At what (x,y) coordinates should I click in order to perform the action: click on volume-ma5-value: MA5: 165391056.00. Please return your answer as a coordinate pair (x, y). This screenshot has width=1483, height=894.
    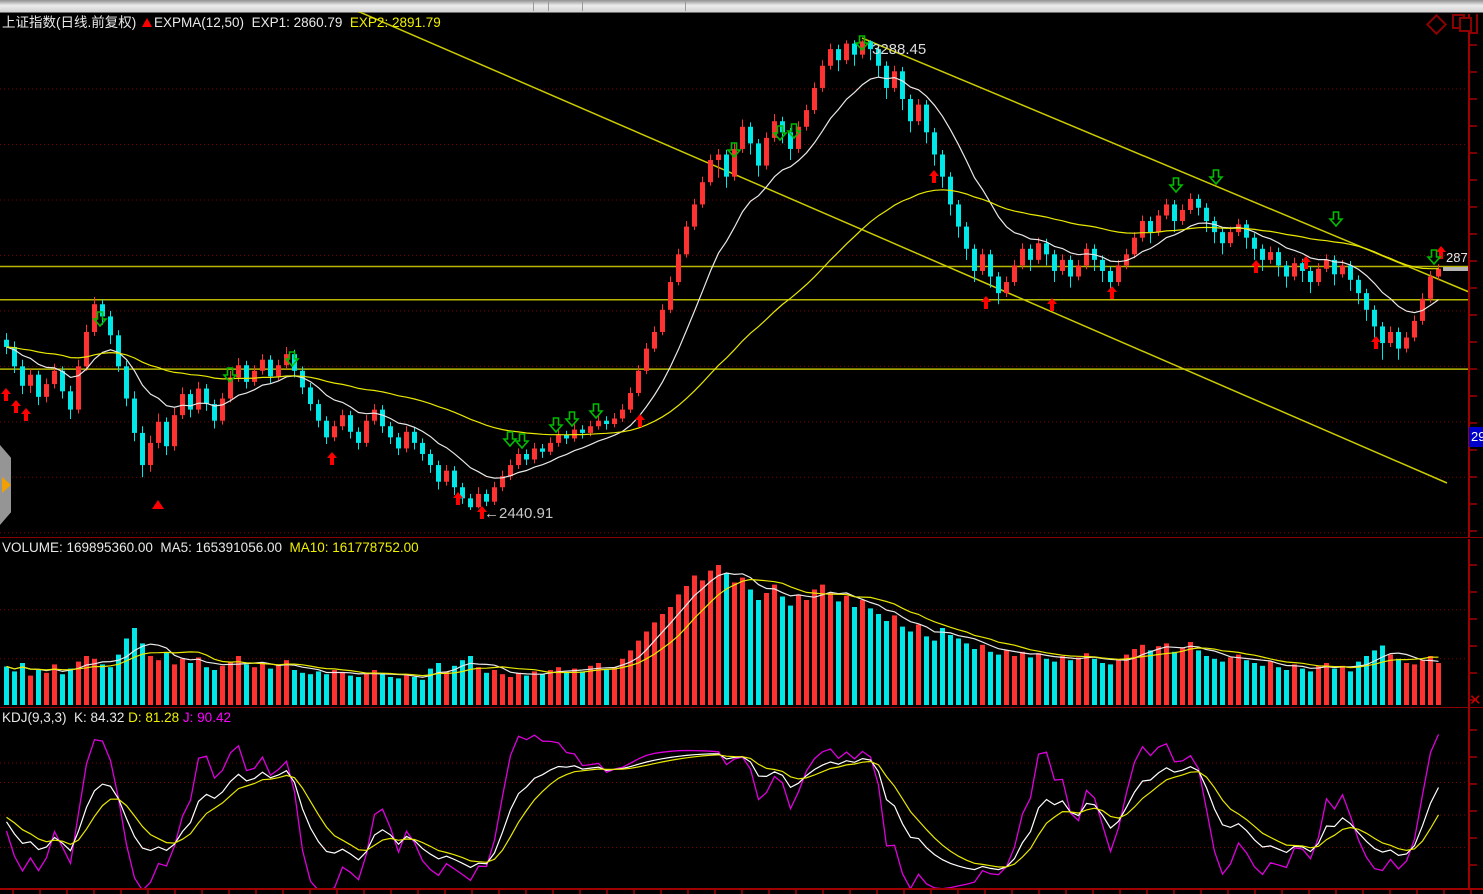
    Looking at the image, I should click on (221, 547).